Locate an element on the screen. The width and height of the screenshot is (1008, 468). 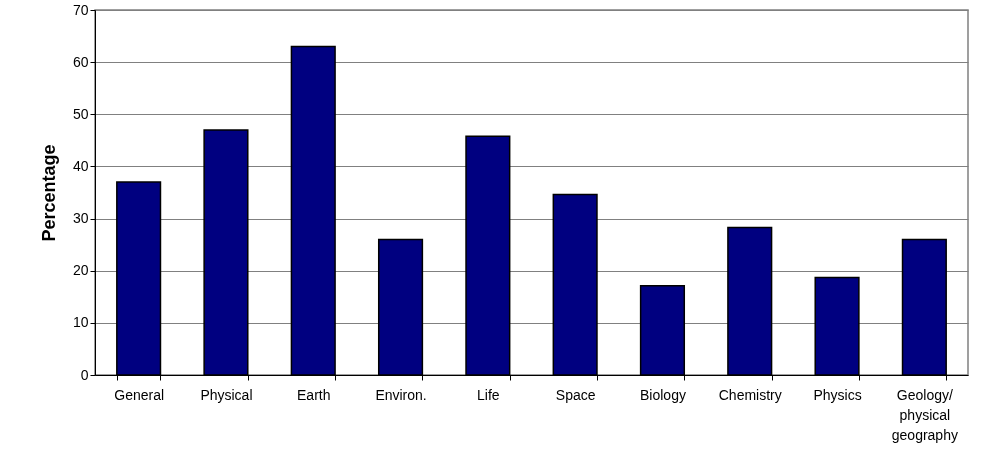
x-tick-label: General is located at coordinates (139, 394).